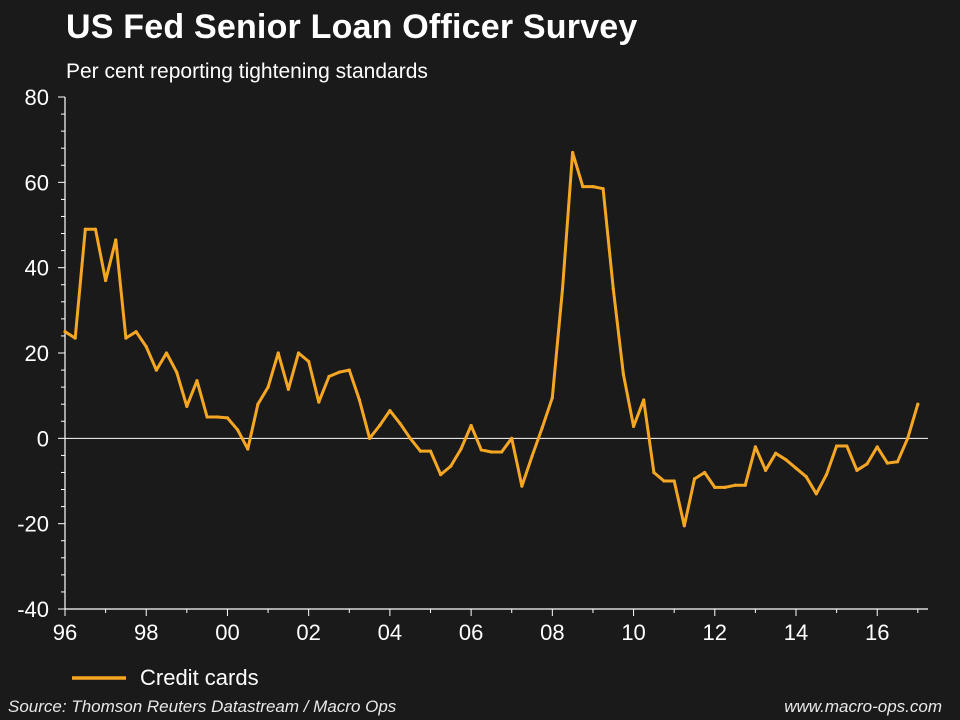  I want to click on x-tick-label: 96, so click(65, 632).